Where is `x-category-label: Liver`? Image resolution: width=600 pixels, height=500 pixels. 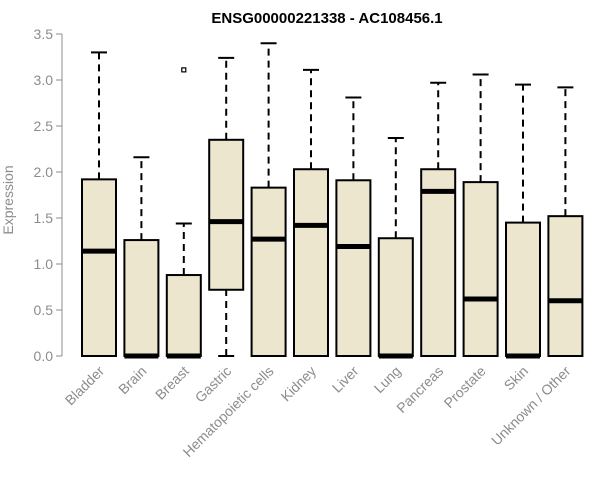 x-category-label: Liver is located at coordinates (345, 379).